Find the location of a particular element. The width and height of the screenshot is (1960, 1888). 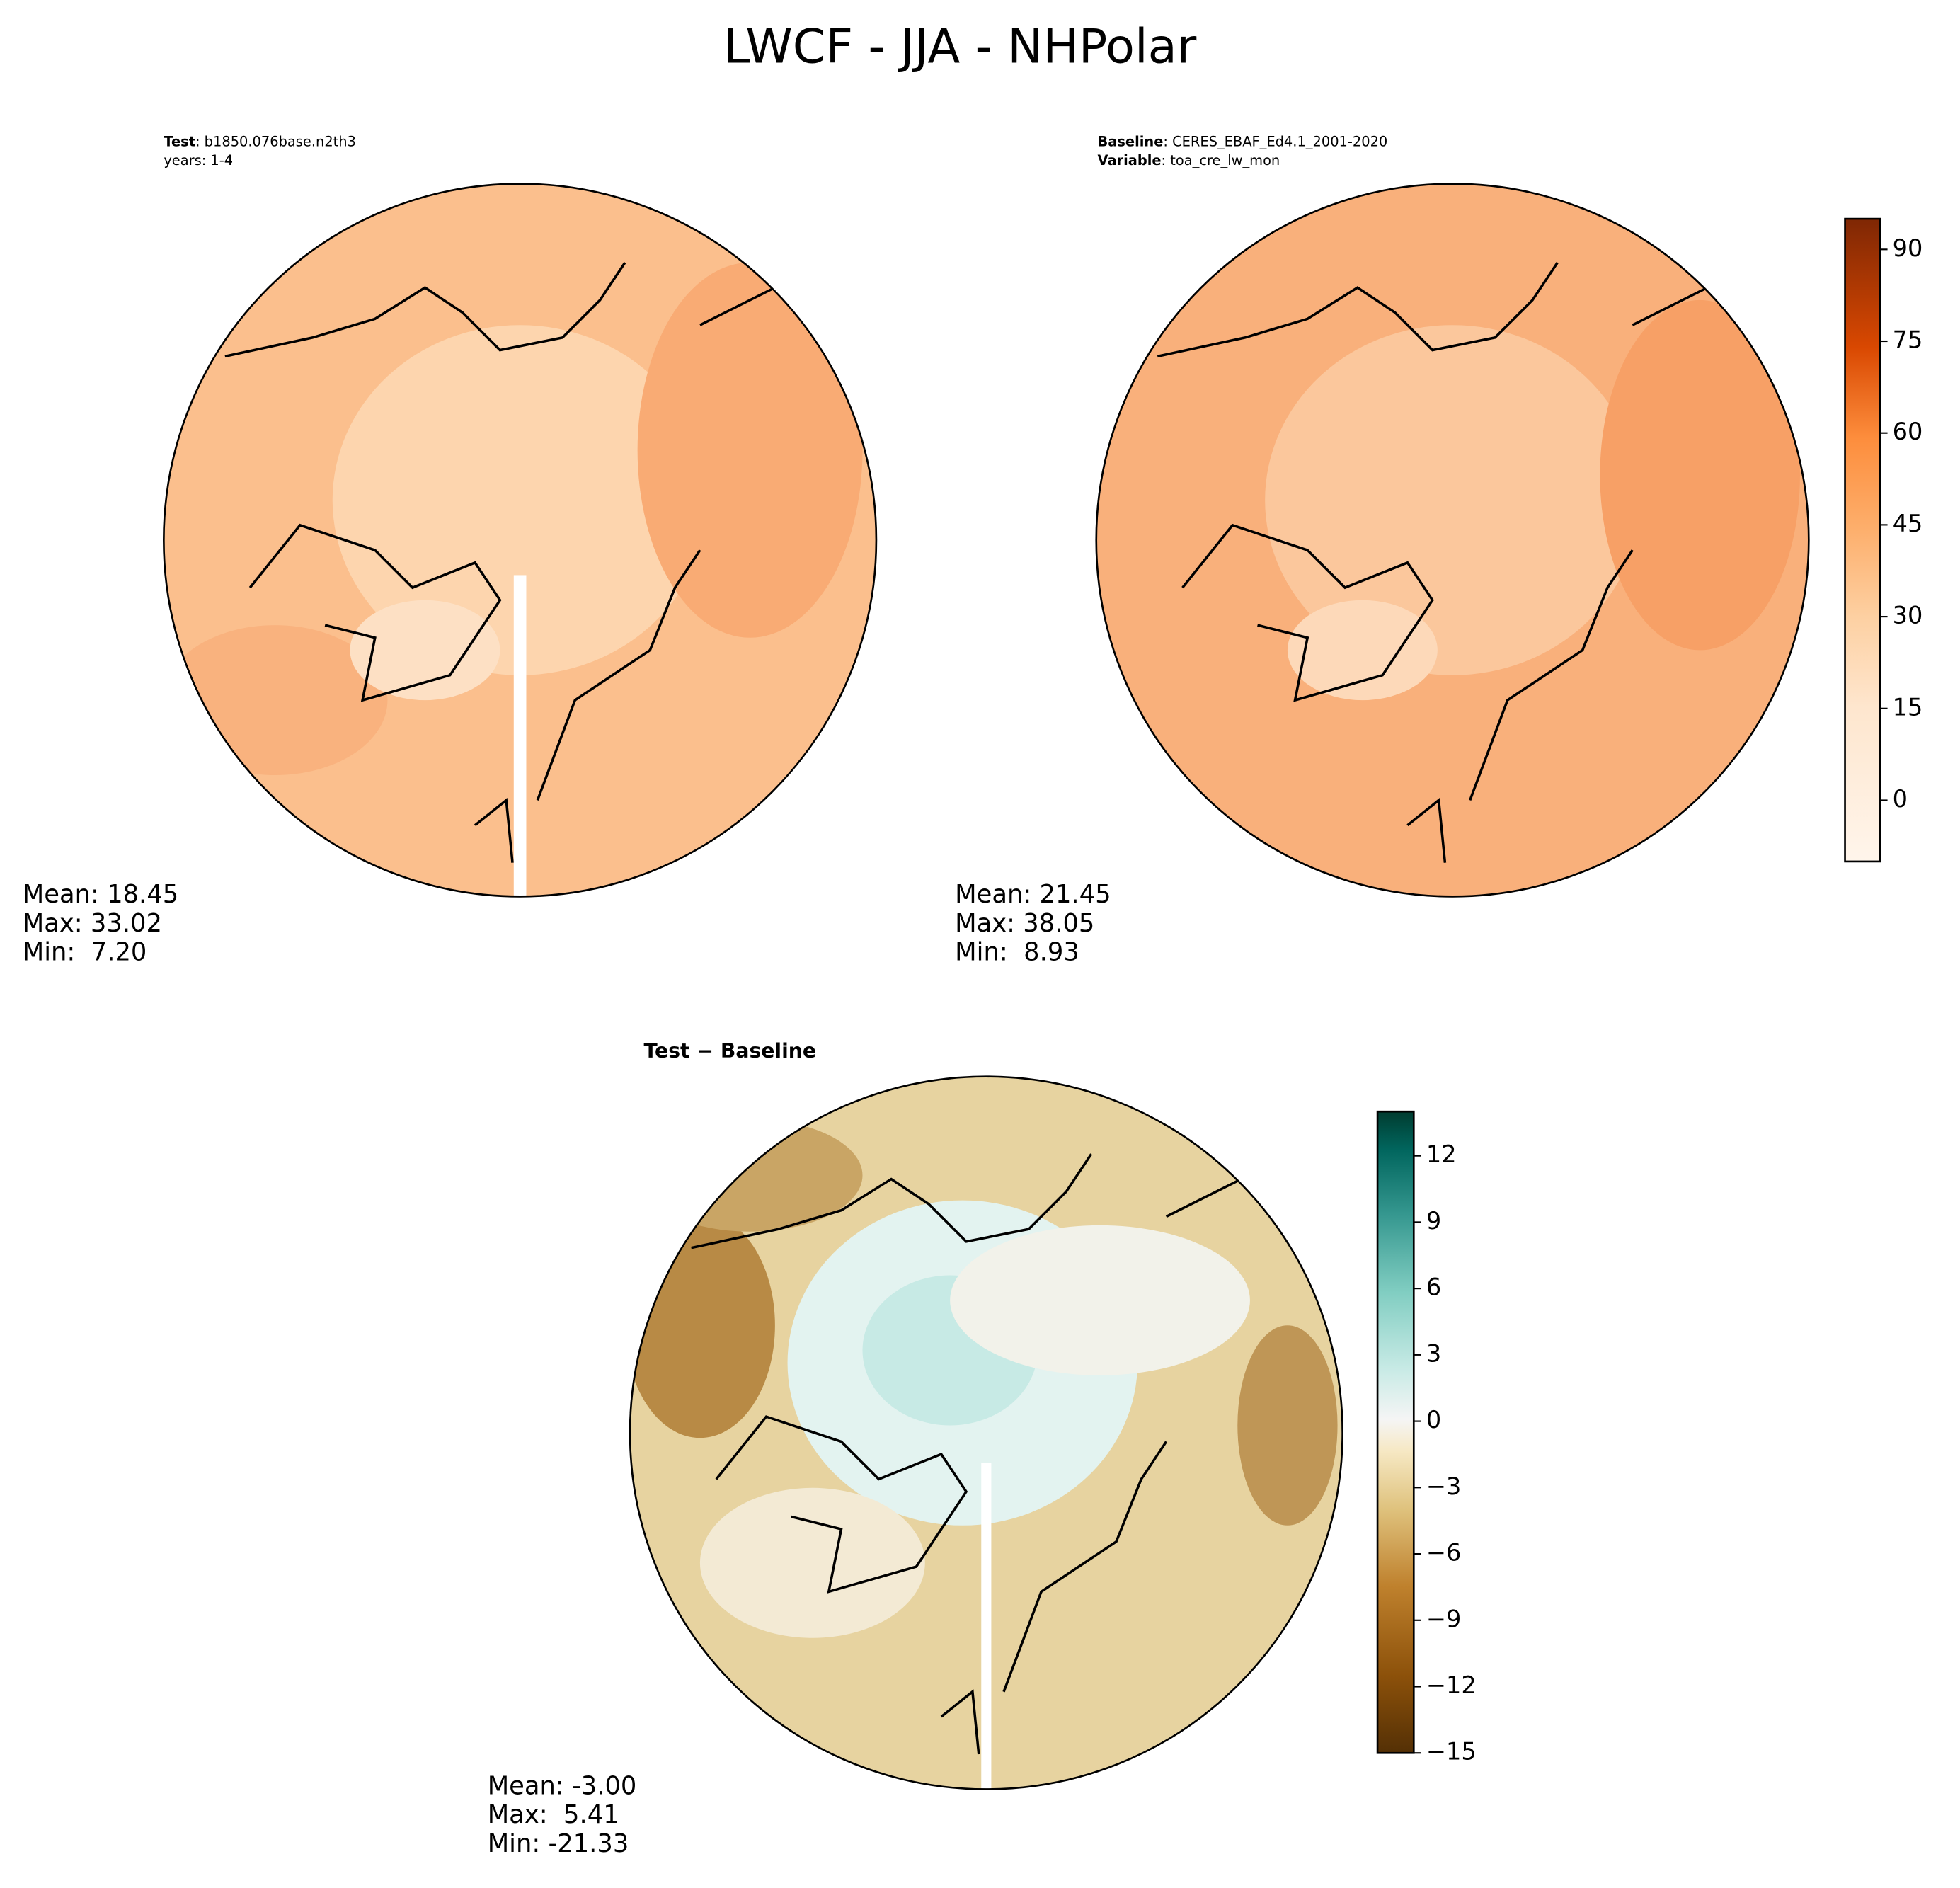

tick-label: 3 is located at coordinates (1433, 1353).